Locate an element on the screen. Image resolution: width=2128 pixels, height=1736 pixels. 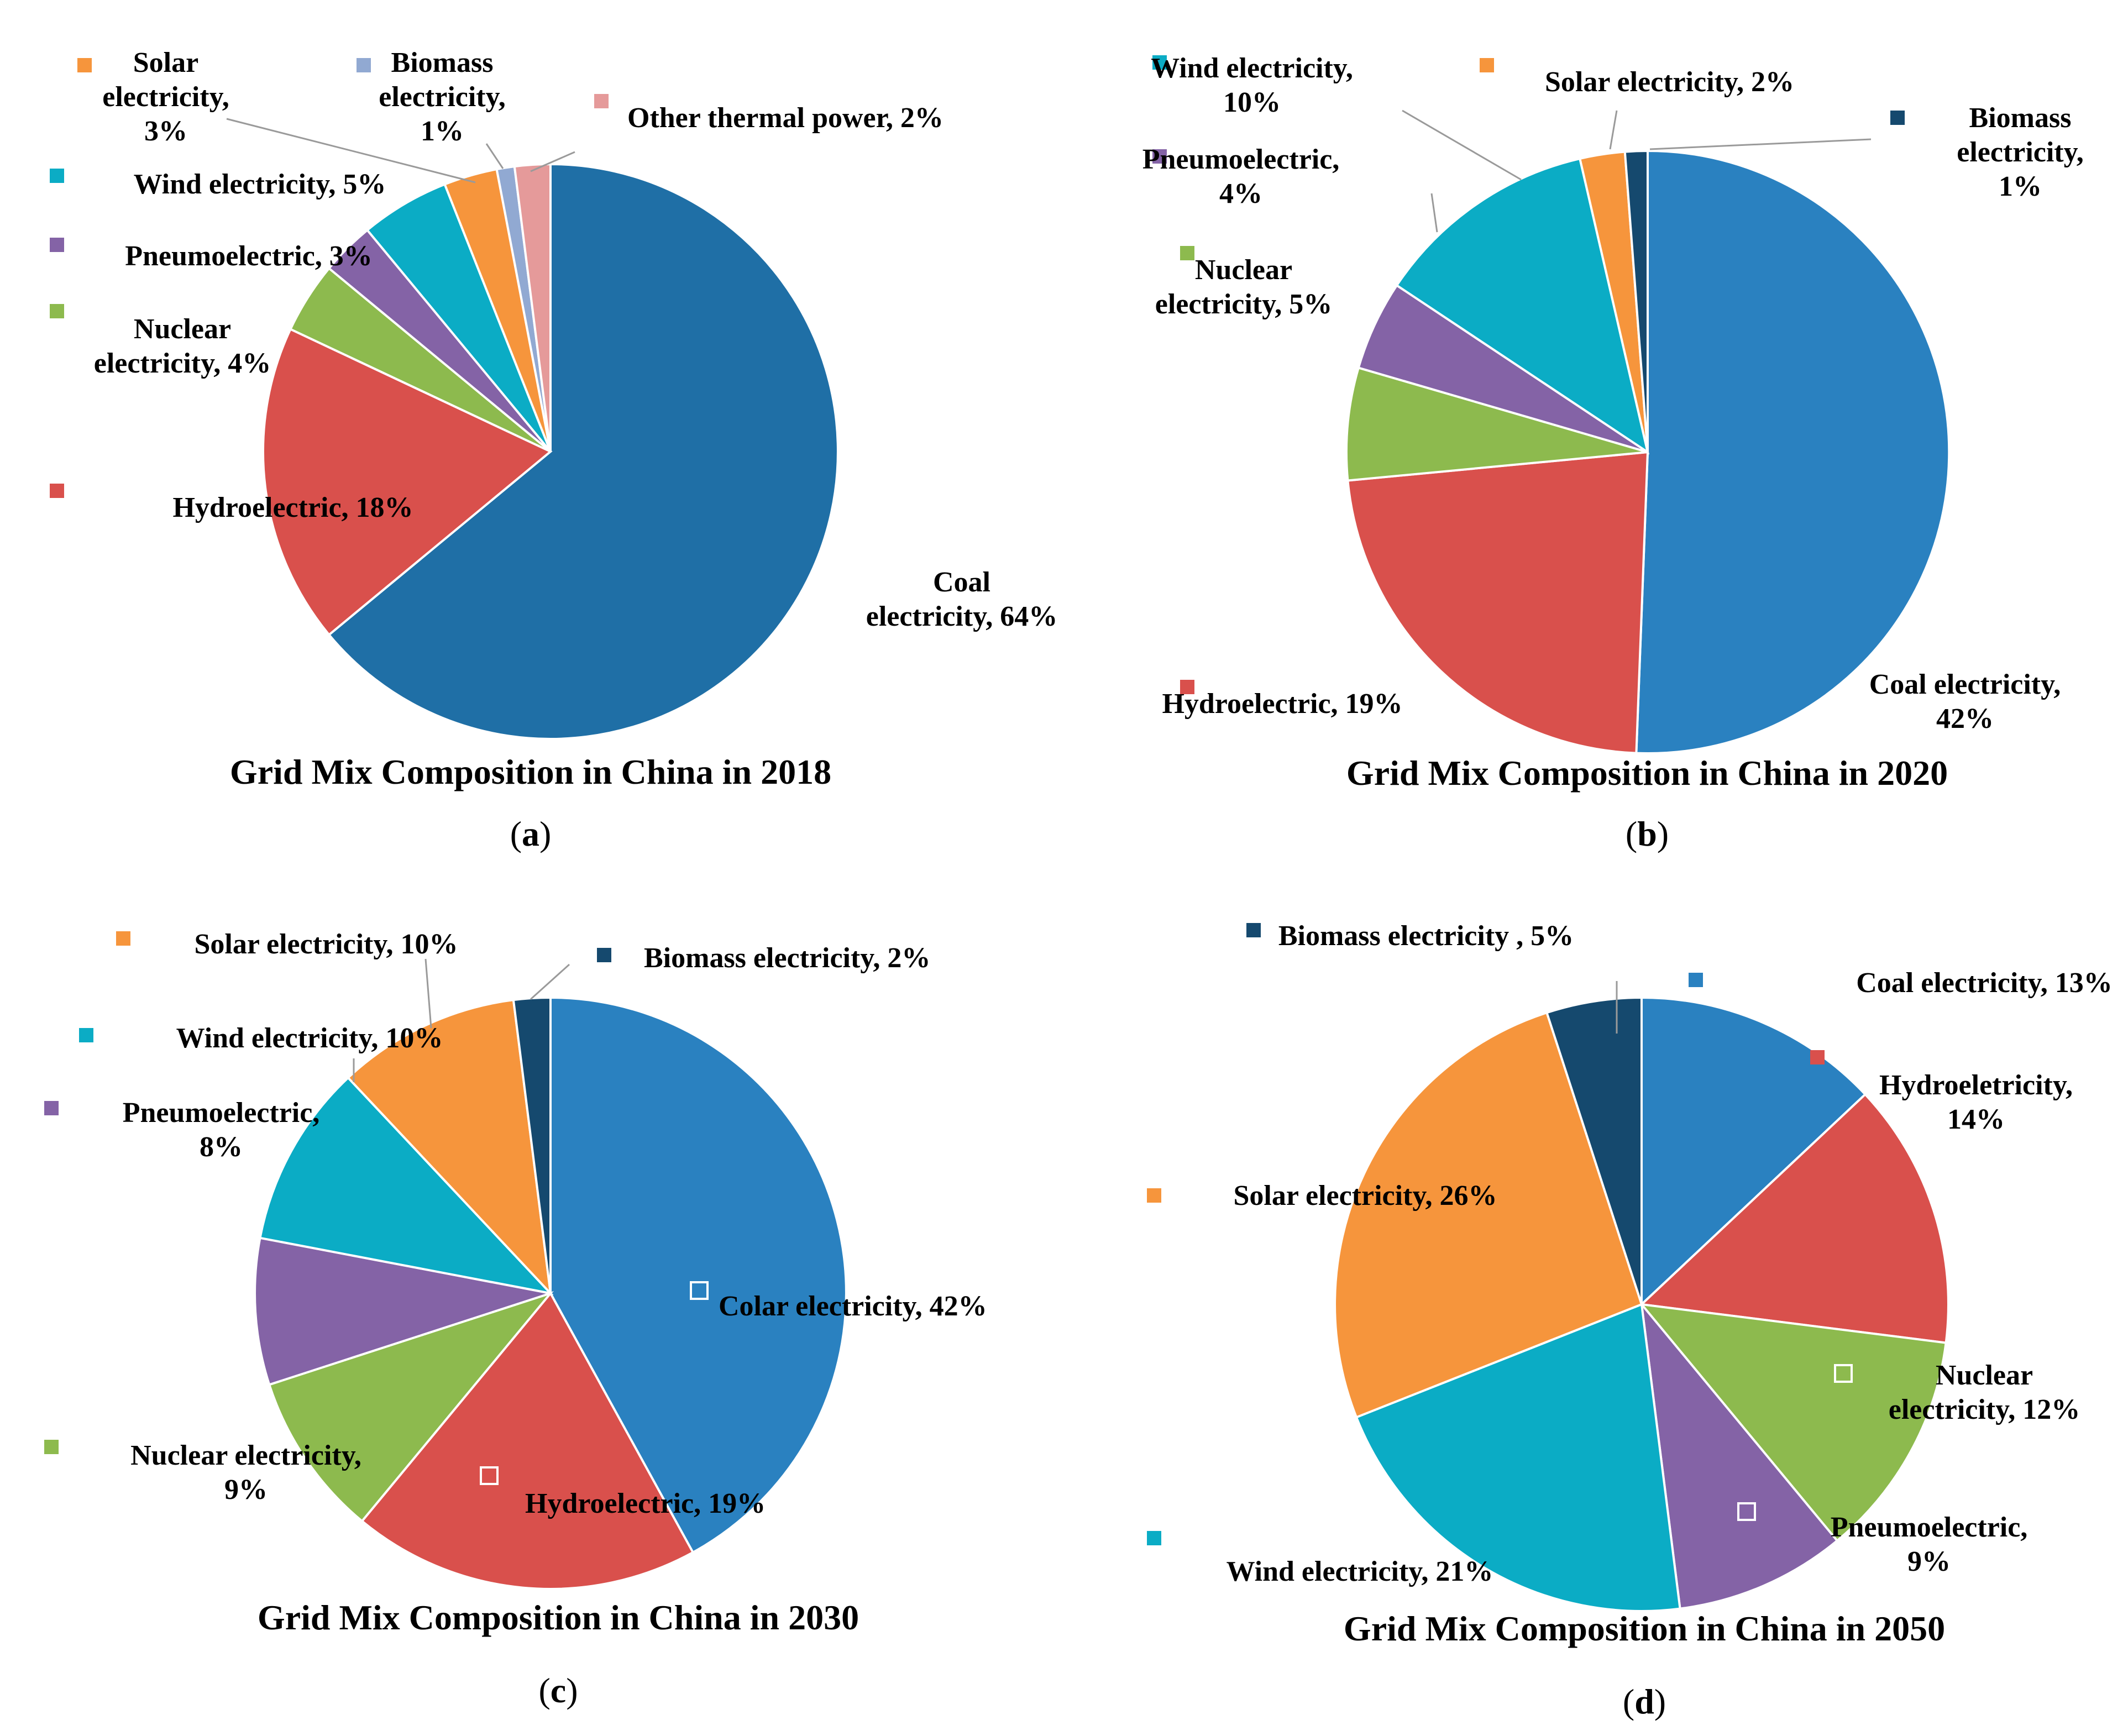
data-label-solar-electricity: Solar electricity, 26% is located at coordinates (1365, 1195).